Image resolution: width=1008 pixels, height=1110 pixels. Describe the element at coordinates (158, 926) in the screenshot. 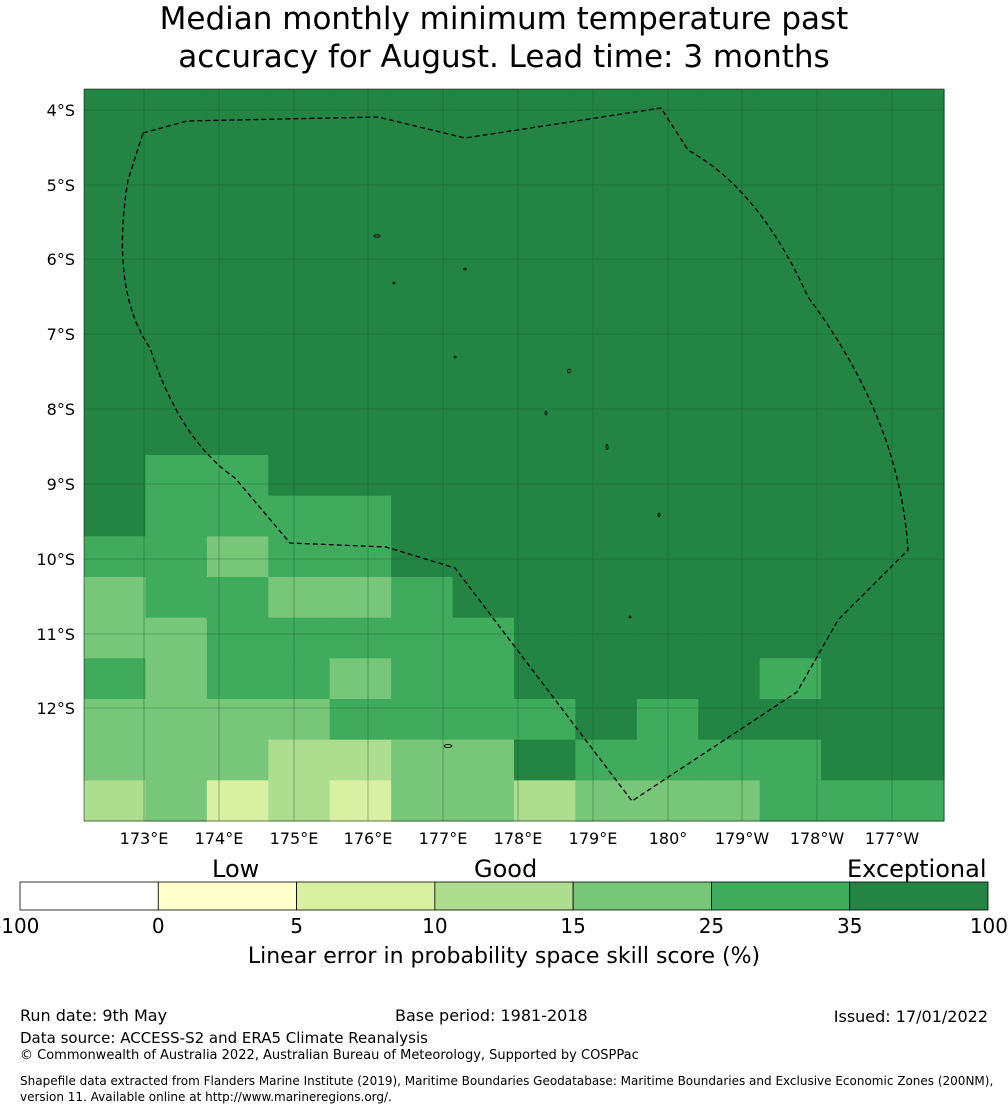

I see `colorbar-tick-label: 0` at that location.